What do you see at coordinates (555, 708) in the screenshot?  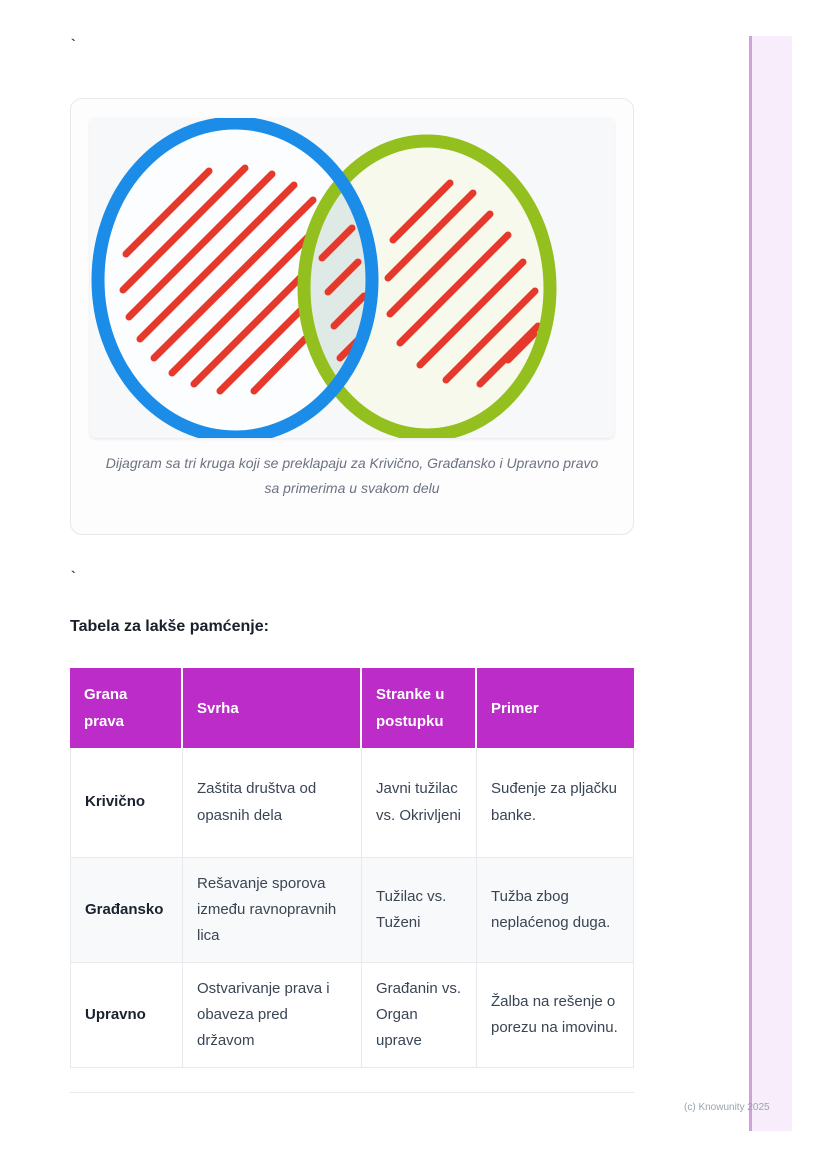 I see `column-header-primer: Primer` at bounding box center [555, 708].